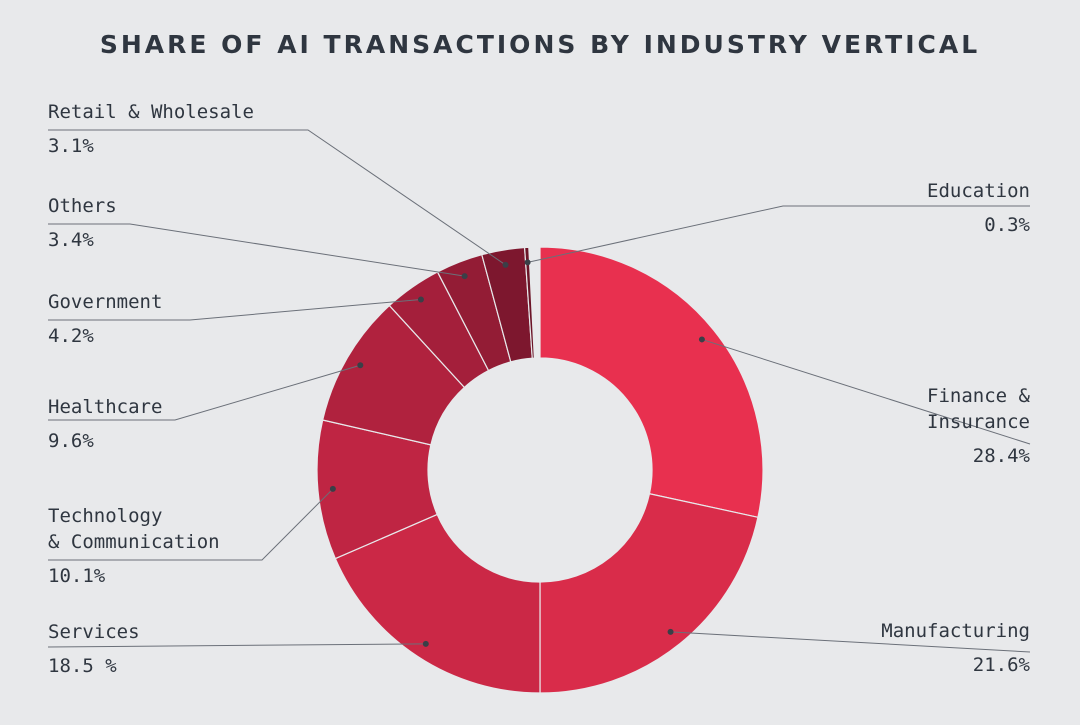  I want to click on slice-finance-insurance, so click(651, 382).